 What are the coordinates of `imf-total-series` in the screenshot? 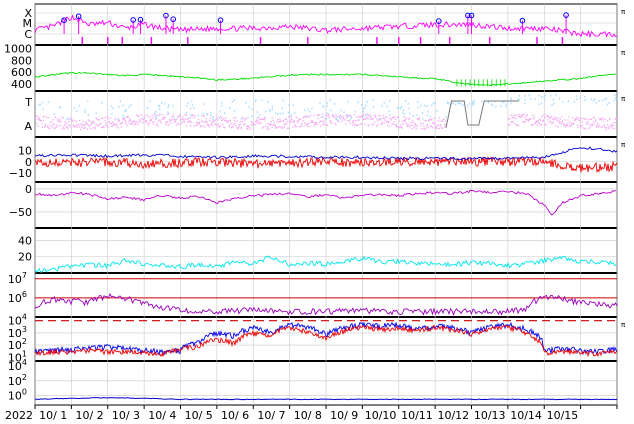 It's located at (326, 153).